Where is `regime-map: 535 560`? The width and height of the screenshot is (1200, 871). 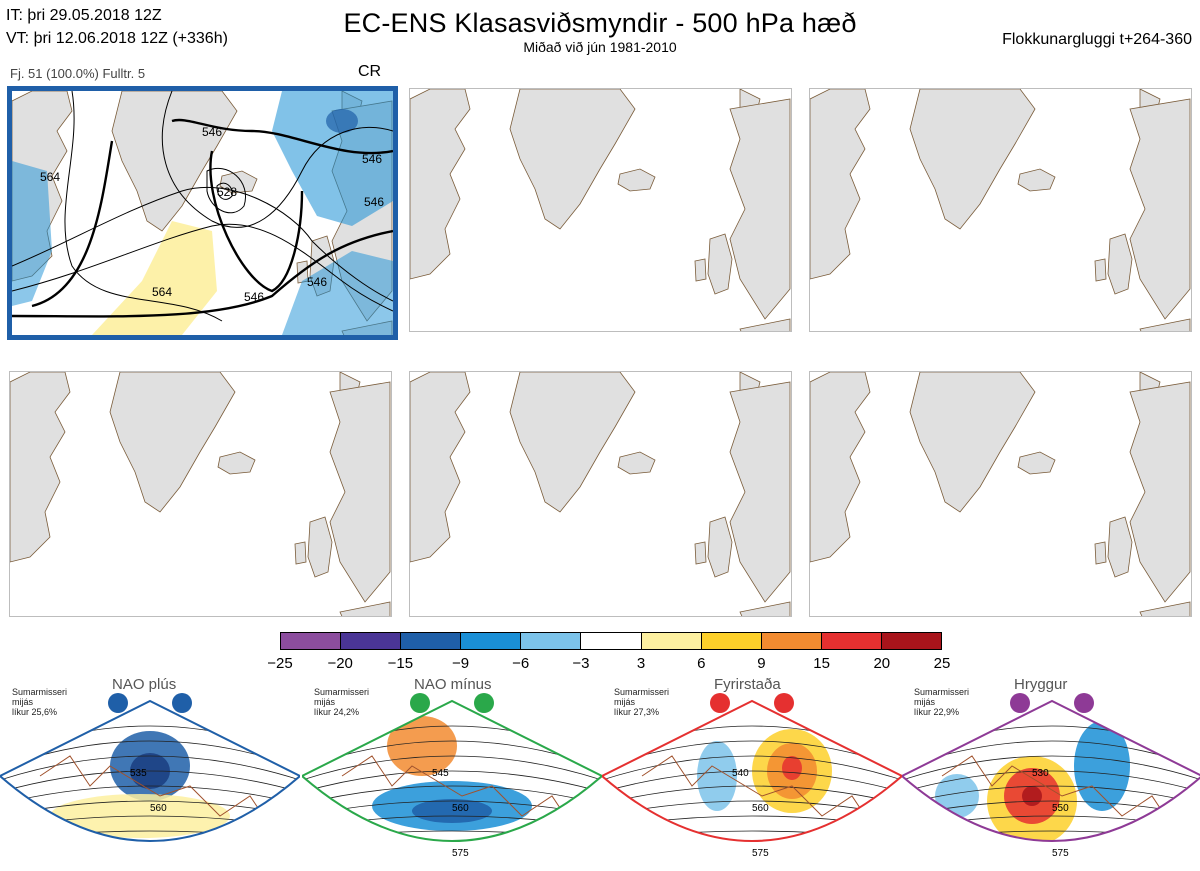
regime-map: 535 560 is located at coordinates (150, 781).